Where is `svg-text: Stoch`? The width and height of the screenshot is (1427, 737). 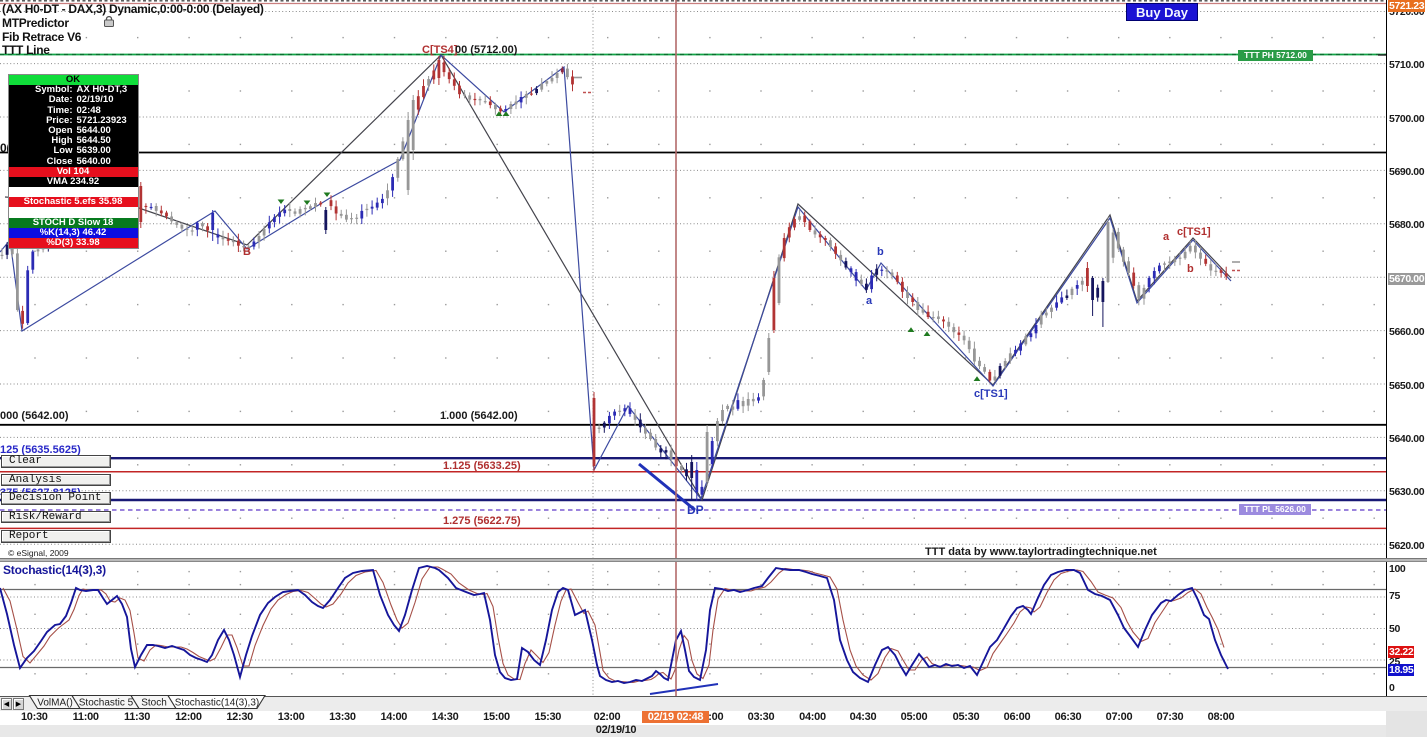 svg-text: Stoch is located at coordinates (154, 703).